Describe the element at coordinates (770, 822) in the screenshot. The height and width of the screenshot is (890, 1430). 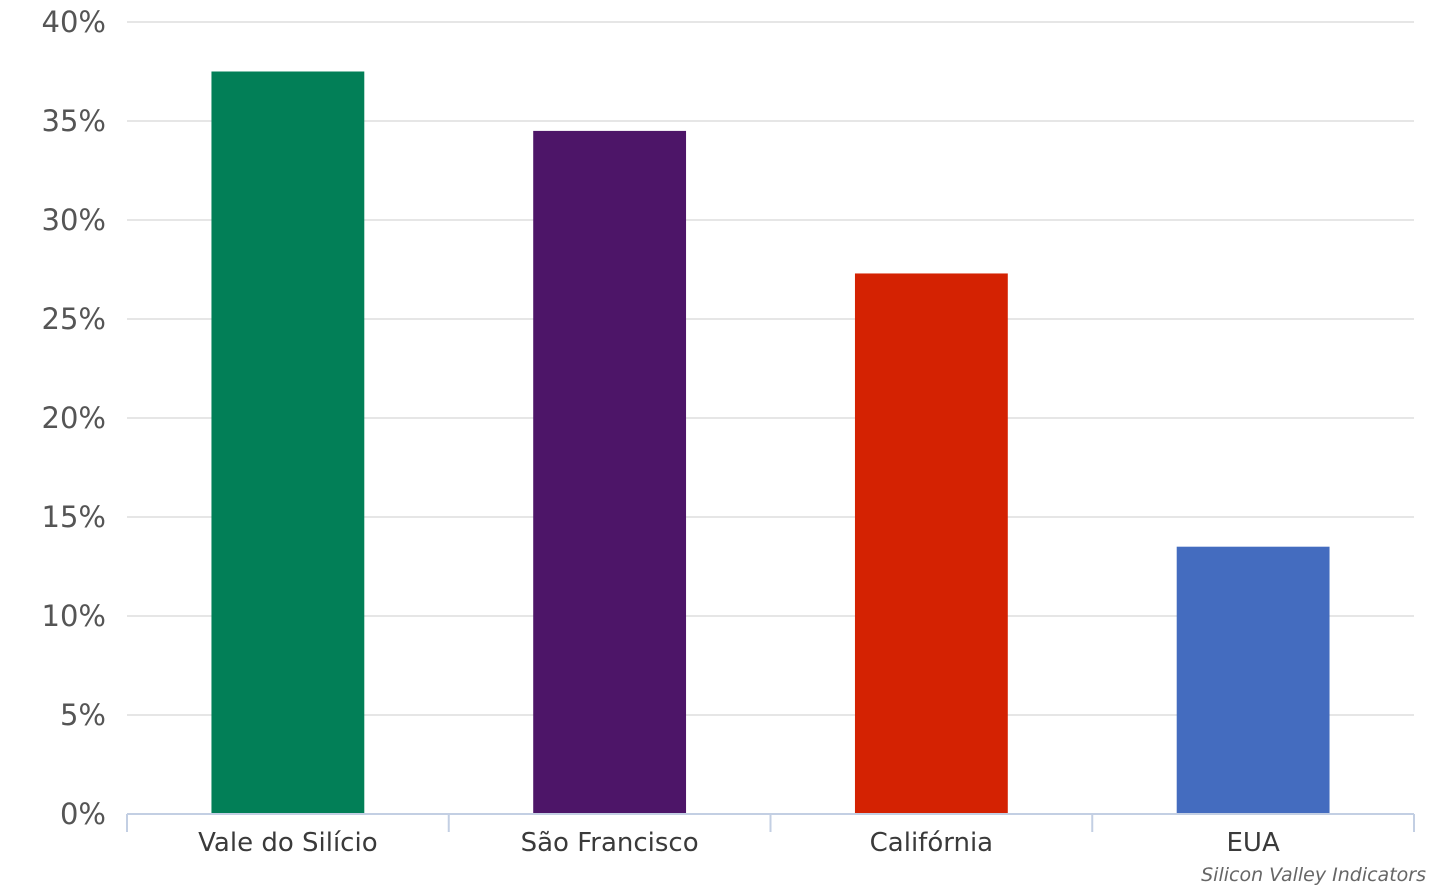
I see `x-axis` at that location.